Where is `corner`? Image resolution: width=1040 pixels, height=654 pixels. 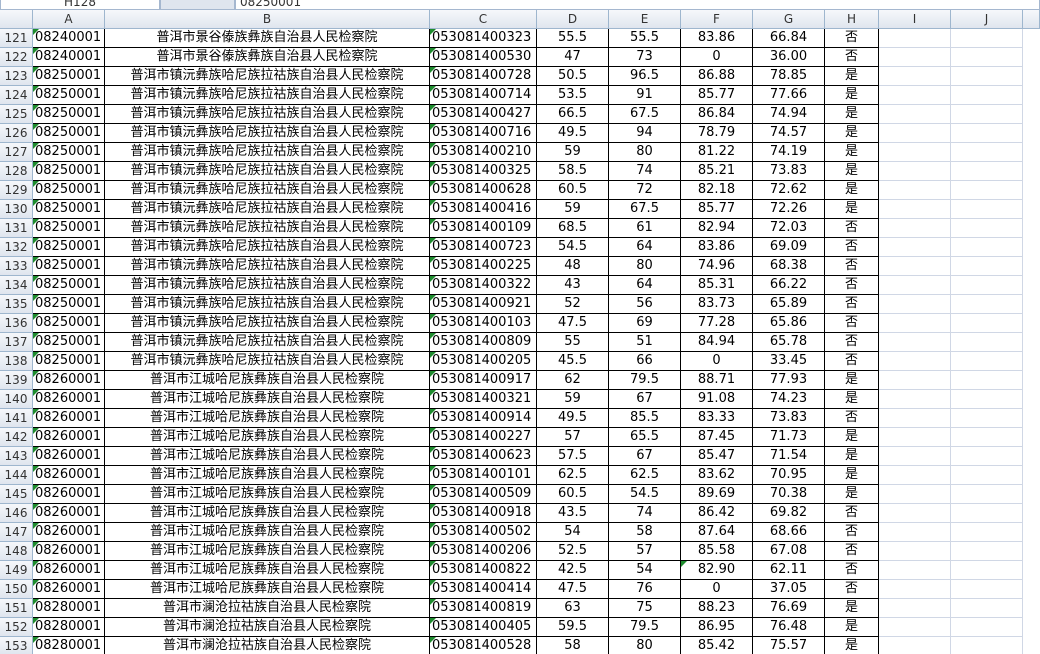 corner is located at coordinates (16, 19).